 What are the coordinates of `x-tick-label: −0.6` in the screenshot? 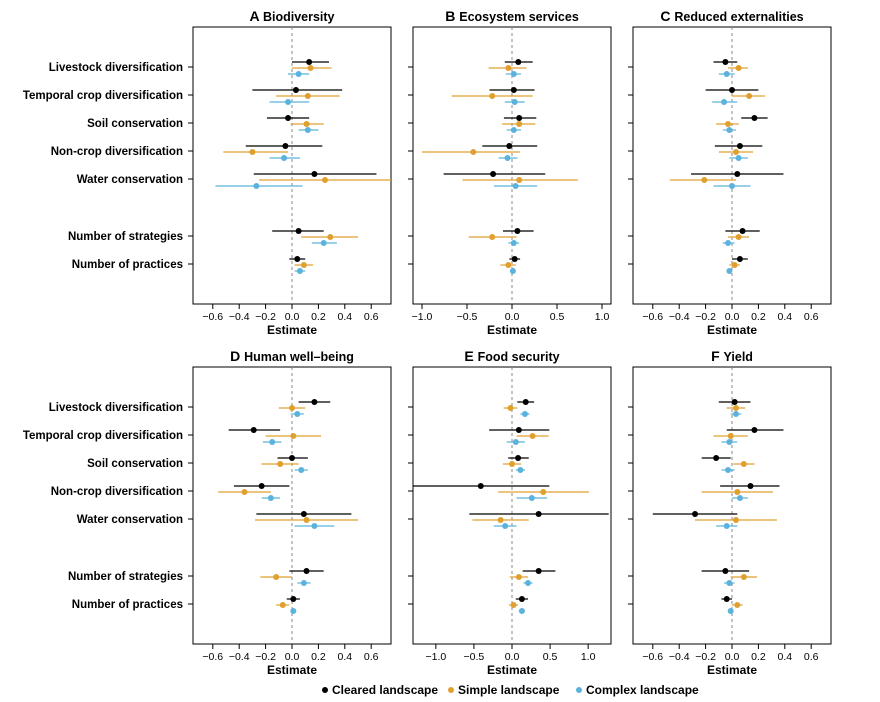 It's located at (652, 317).